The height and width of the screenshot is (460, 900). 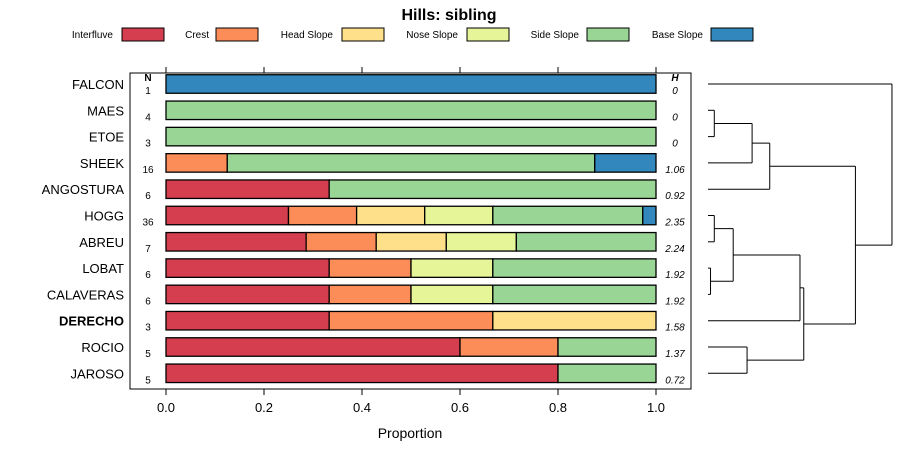 I want to click on legend-swatch-interfluve, so click(x=143, y=34).